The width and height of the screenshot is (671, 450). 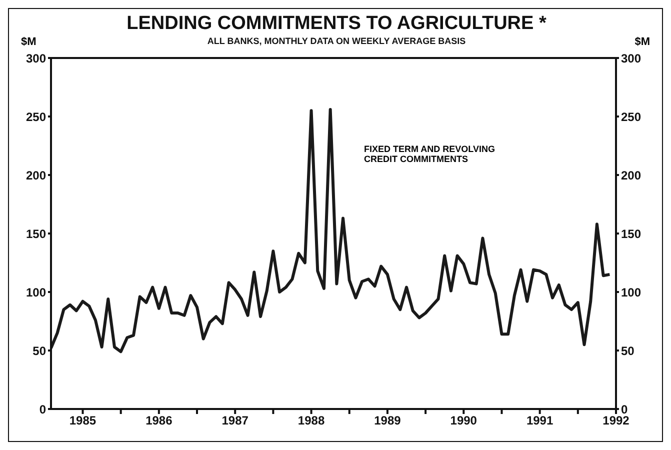 What do you see at coordinates (336, 41) in the screenshot?
I see `chart-subtitle: ALL BANKS, MONTHLY DATA ON WEEKLY AVERAGE BASIS` at bounding box center [336, 41].